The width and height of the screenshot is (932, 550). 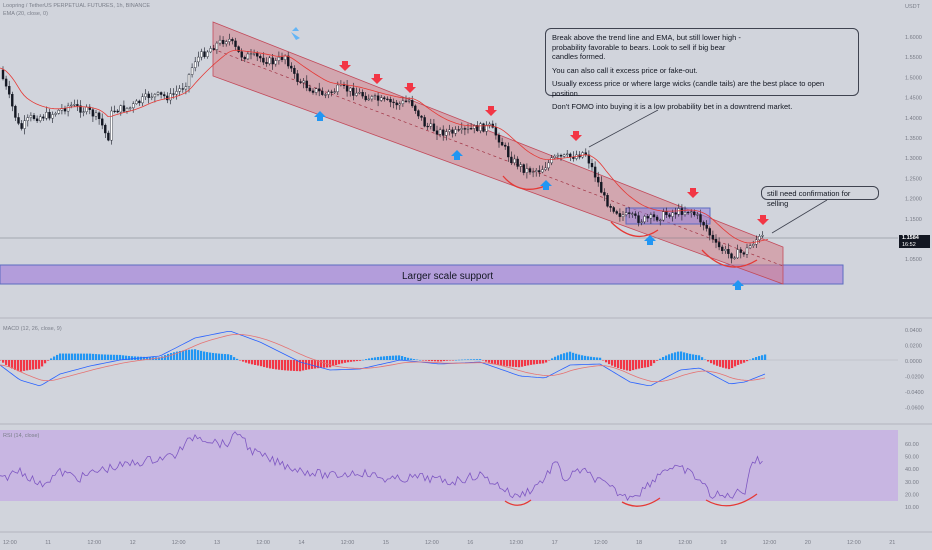 What do you see at coordinates (892, 543) in the screenshot?
I see `time-tick-label: 21` at bounding box center [892, 543].